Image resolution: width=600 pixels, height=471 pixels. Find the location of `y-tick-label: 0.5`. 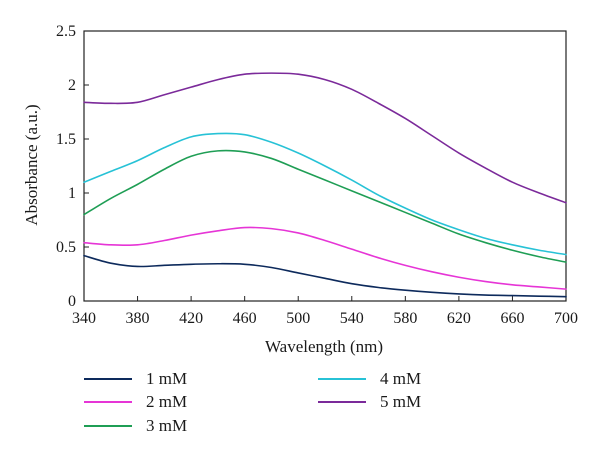

y-tick-label: 0.5 is located at coordinates (66, 247).